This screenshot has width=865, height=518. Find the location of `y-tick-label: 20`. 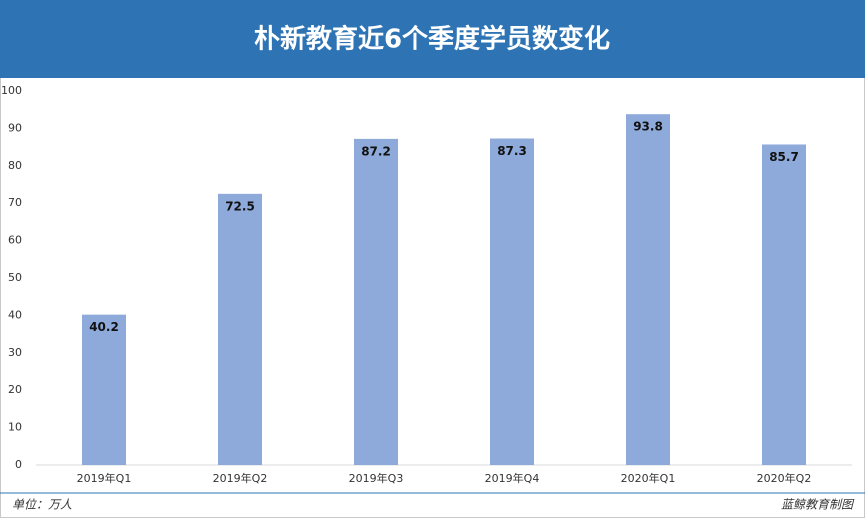

y-tick-label: 20 is located at coordinates (15, 389).